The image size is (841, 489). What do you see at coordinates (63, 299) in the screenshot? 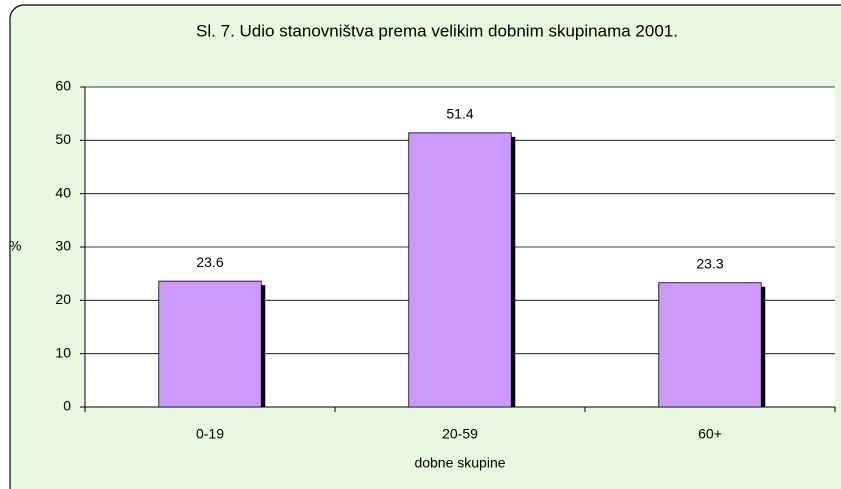
I see `y-tick-label: 20` at bounding box center [63, 299].